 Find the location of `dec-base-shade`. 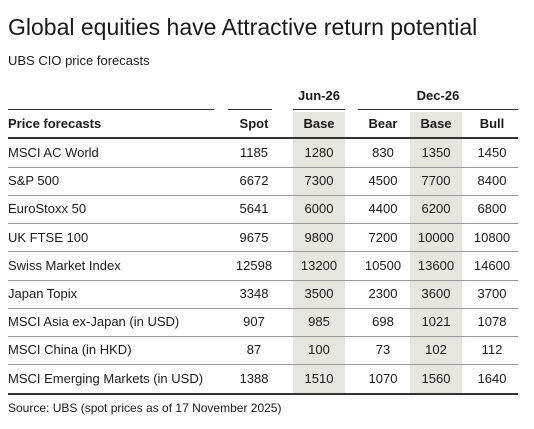

dec-base-shade is located at coordinates (436, 253).